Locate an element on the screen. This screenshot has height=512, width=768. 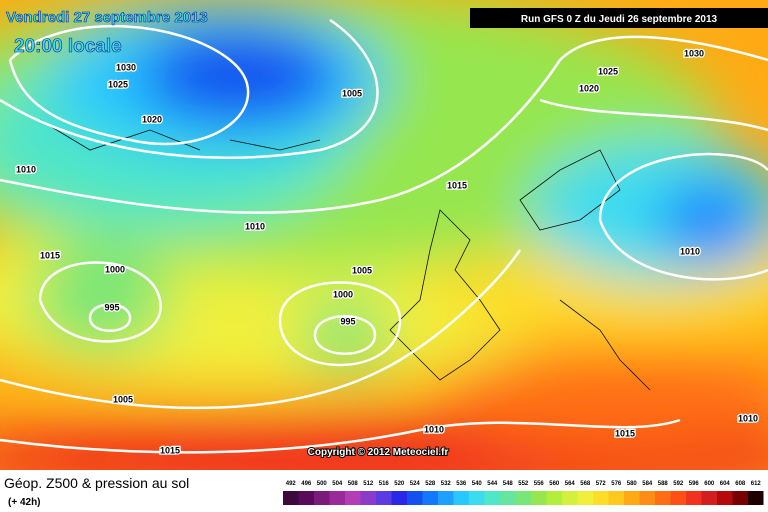
scale-label: 524 is located at coordinates (415, 484).